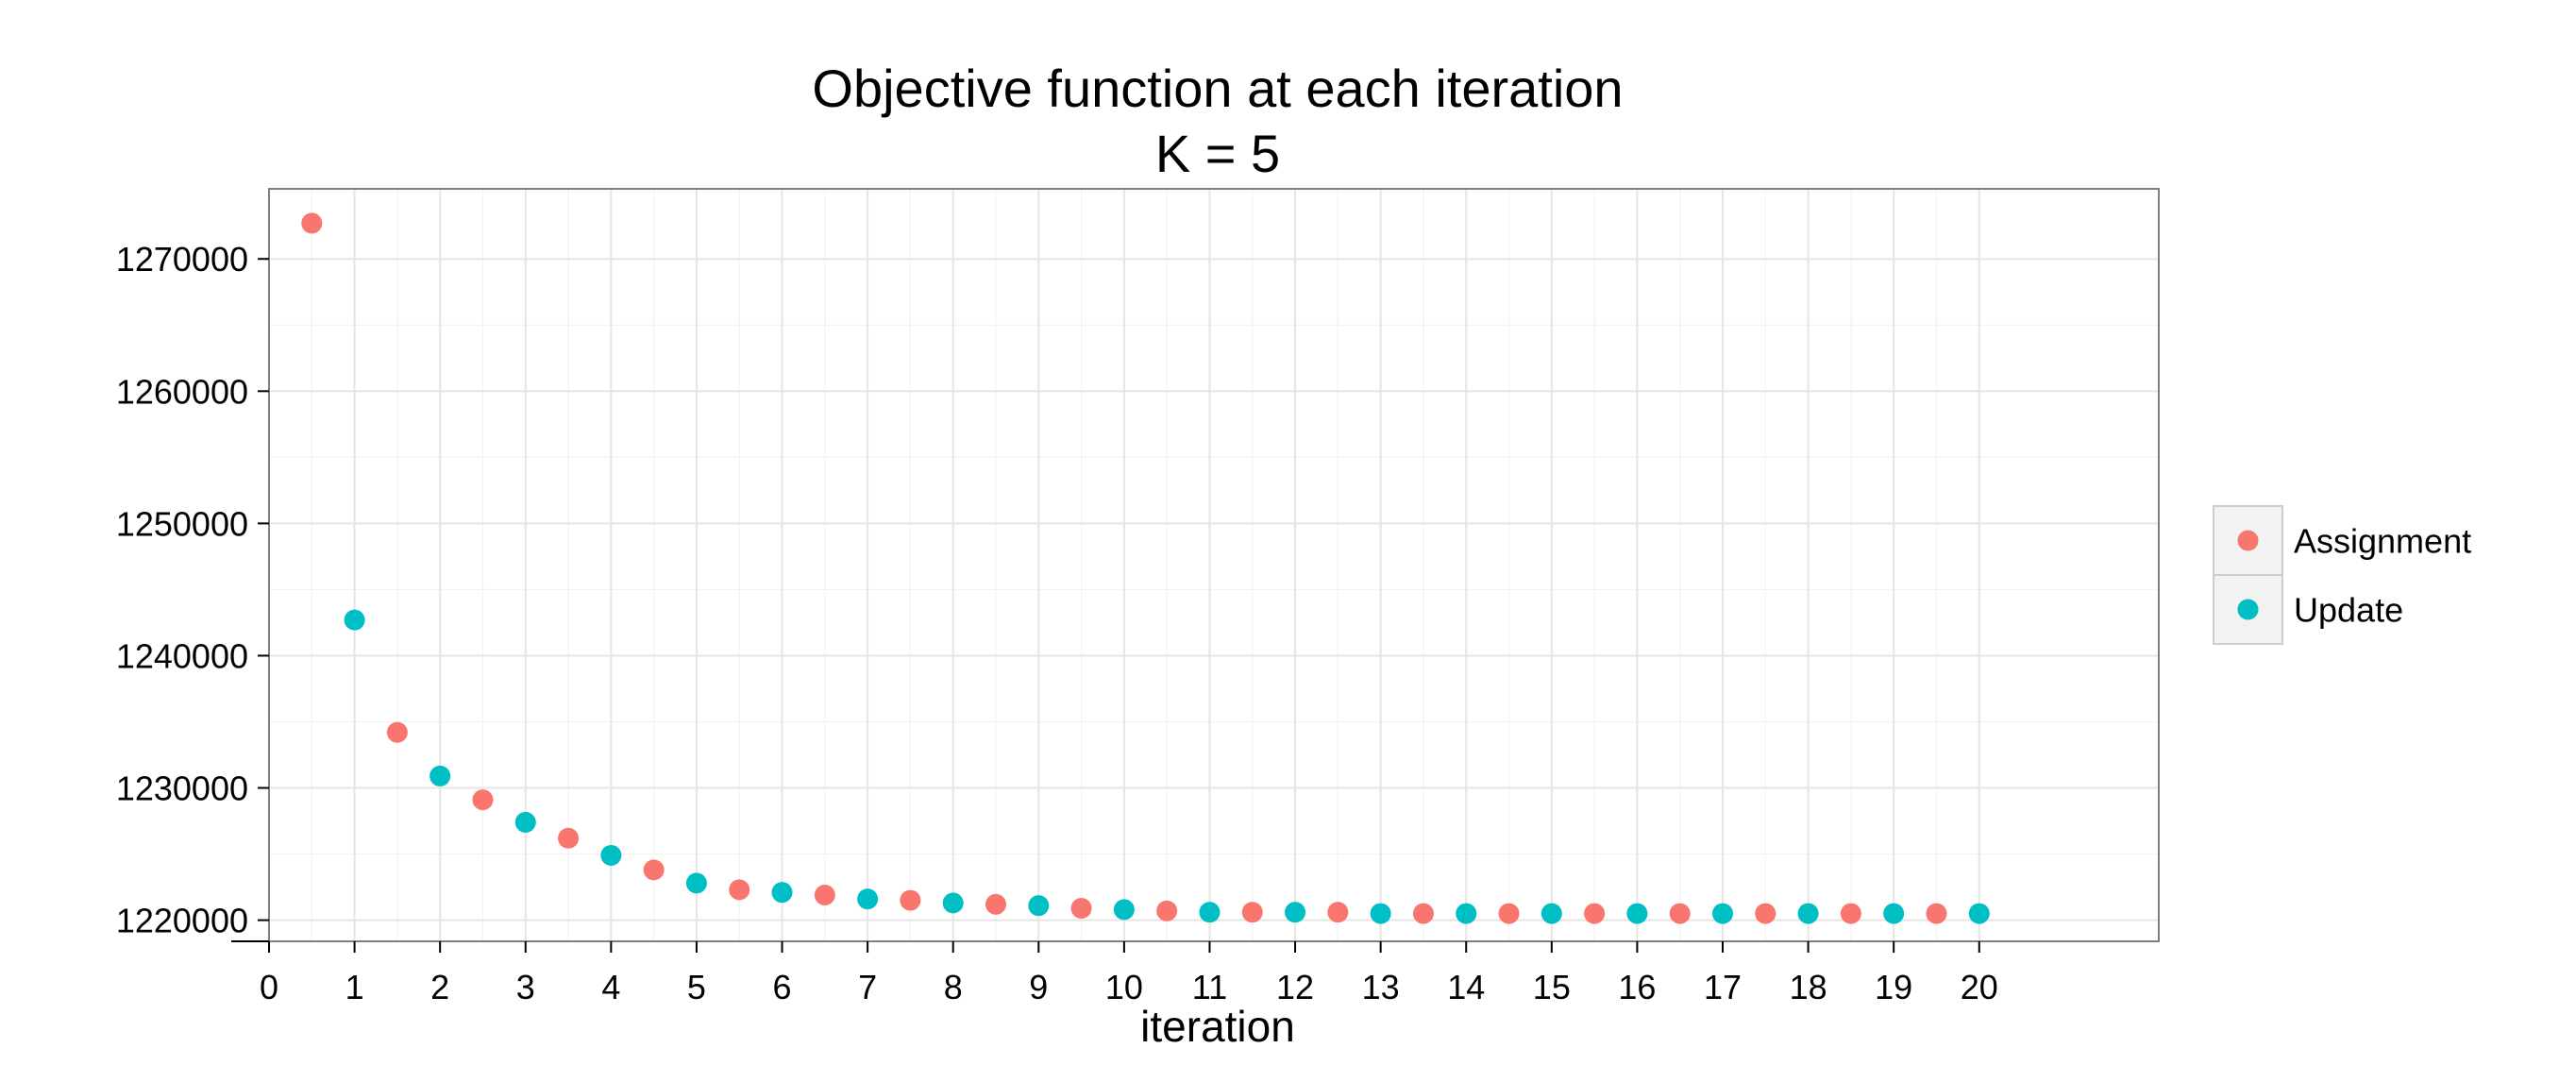  What do you see at coordinates (1209, 987) in the screenshot?
I see `x-tick-label: 11` at bounding box center [1209, 987].